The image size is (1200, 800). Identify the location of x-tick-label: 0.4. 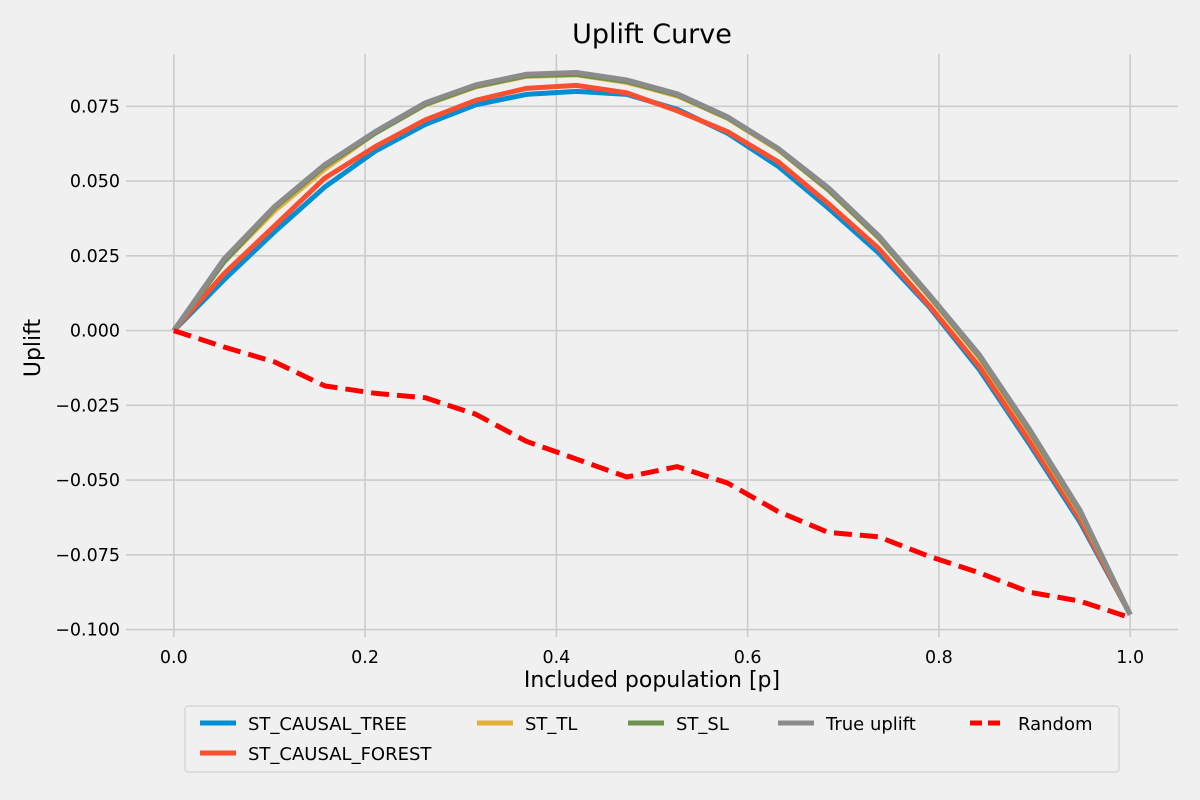
(556, 658).